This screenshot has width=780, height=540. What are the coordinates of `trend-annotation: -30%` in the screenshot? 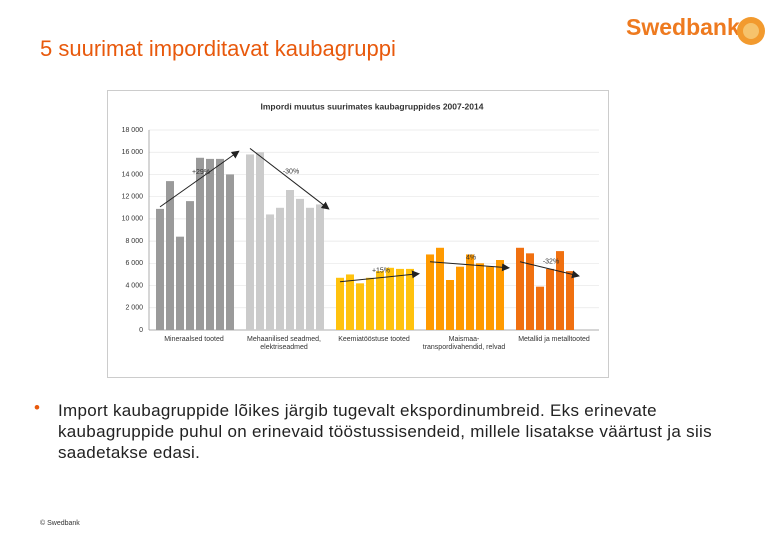 It's located at (291, 171).